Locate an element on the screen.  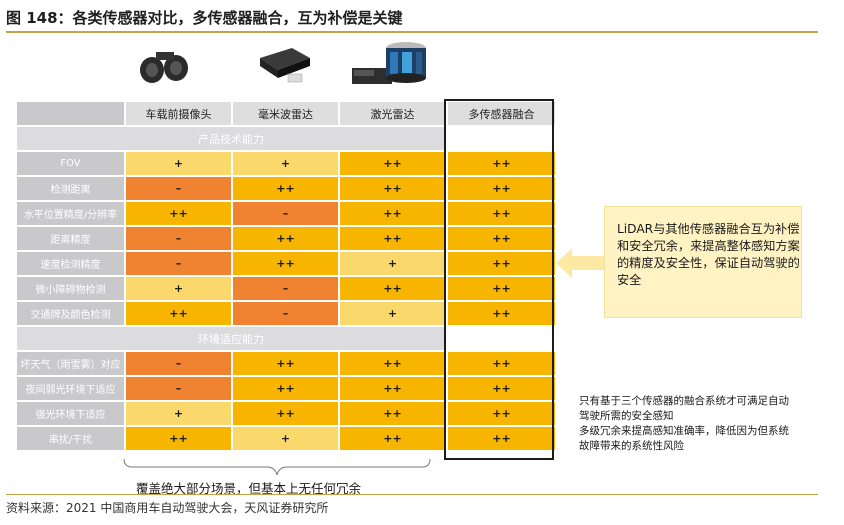
row-label: 串扰/干扰 is located at coordinates (71, 438).